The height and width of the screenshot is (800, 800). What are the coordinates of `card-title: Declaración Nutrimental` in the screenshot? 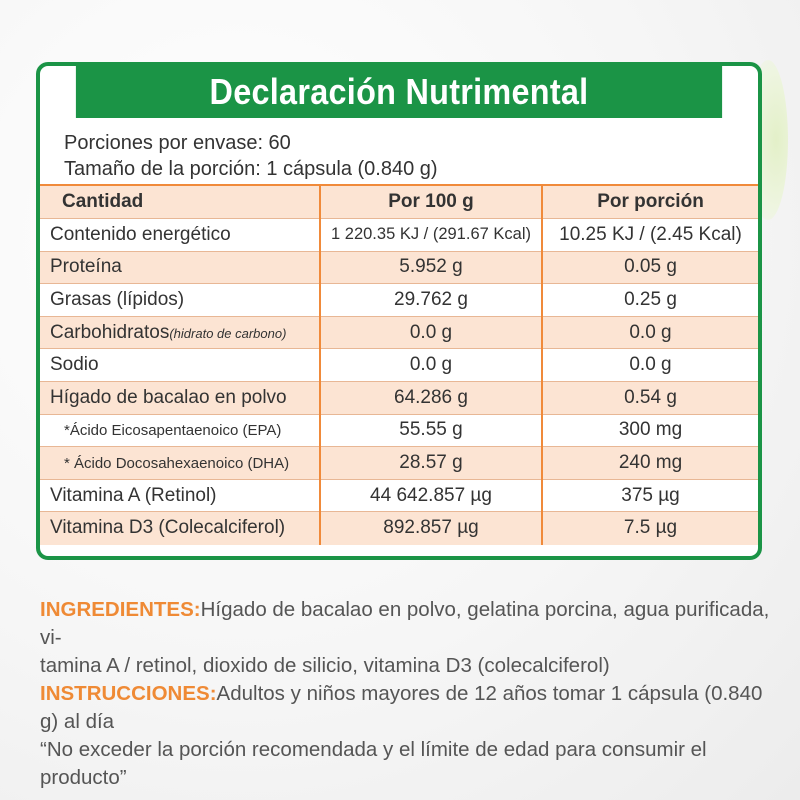 It's located at (399, 92).